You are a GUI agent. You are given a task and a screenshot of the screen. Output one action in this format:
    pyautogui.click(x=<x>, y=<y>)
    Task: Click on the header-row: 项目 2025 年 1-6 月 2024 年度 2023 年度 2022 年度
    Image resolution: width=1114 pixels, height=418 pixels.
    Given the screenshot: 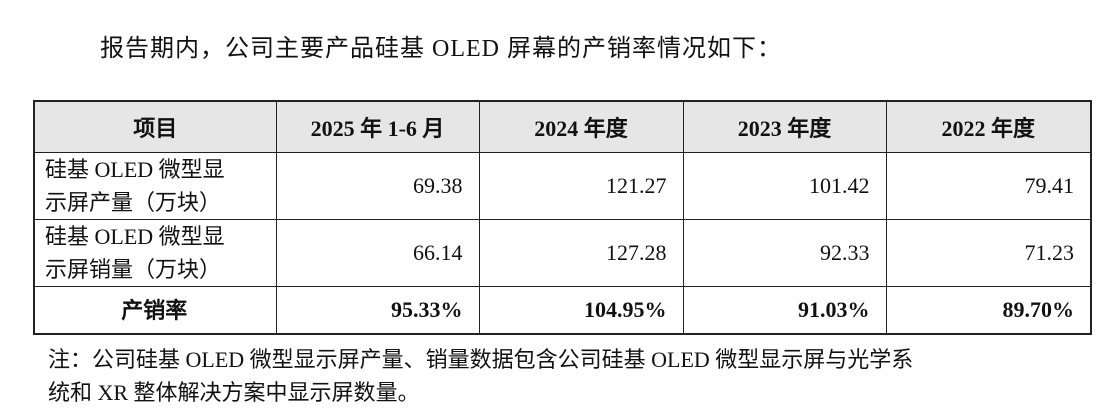 What is the action you would take?
    pyautogui.click(x=562, y=126)
    